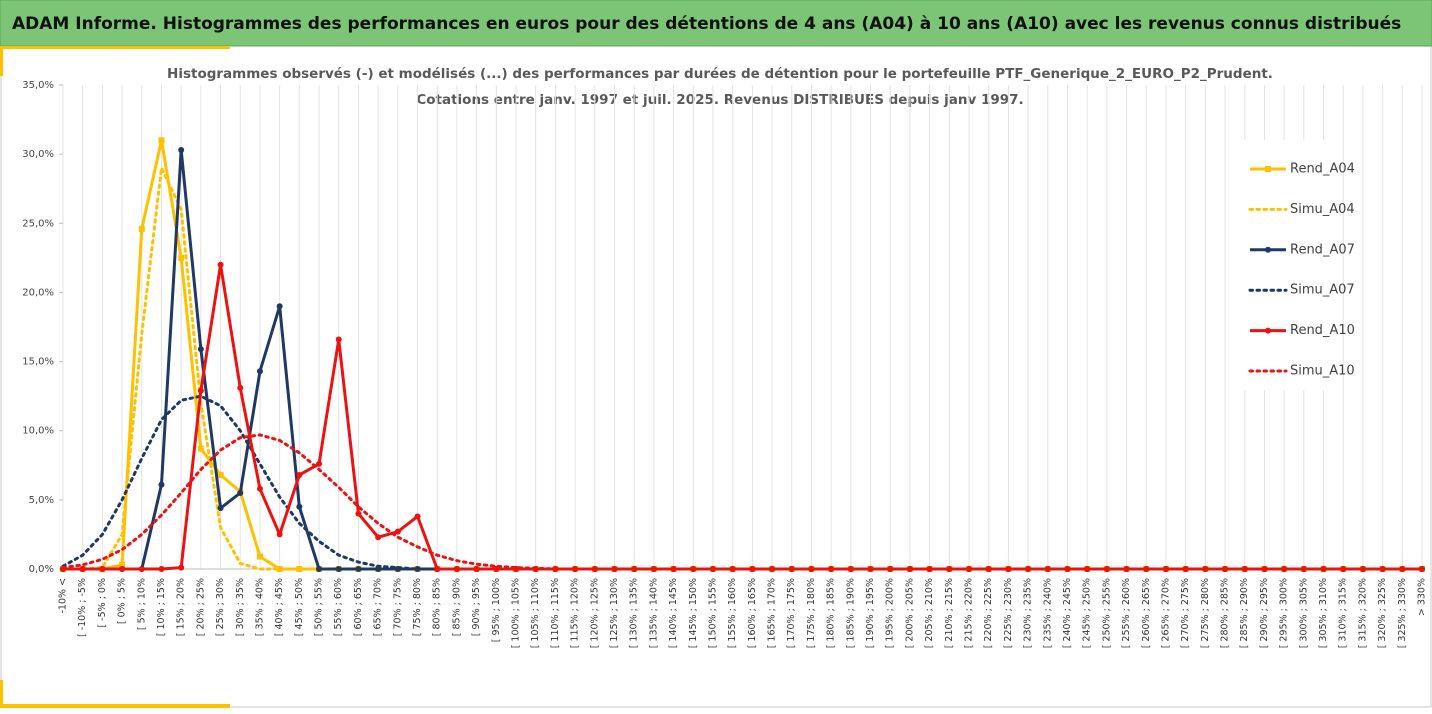 The image size is (1432, 714). I want to click on x-tick-label: [ 180% ; 185%, so click(831, 613).